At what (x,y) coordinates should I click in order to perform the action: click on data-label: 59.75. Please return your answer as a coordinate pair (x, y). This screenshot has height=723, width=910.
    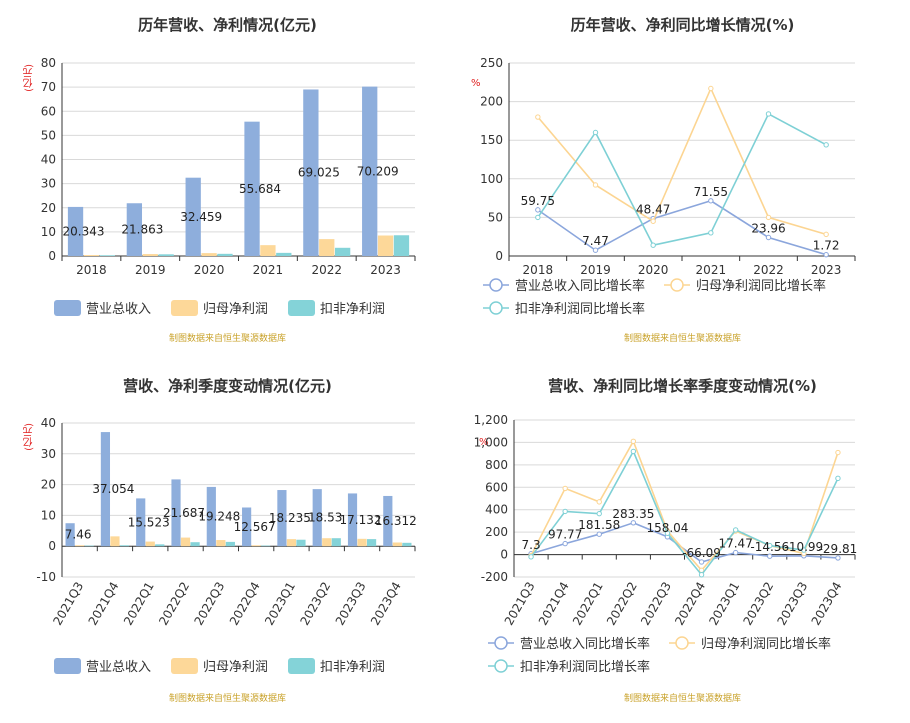
    Looking at the image, I should click on (538, 201).